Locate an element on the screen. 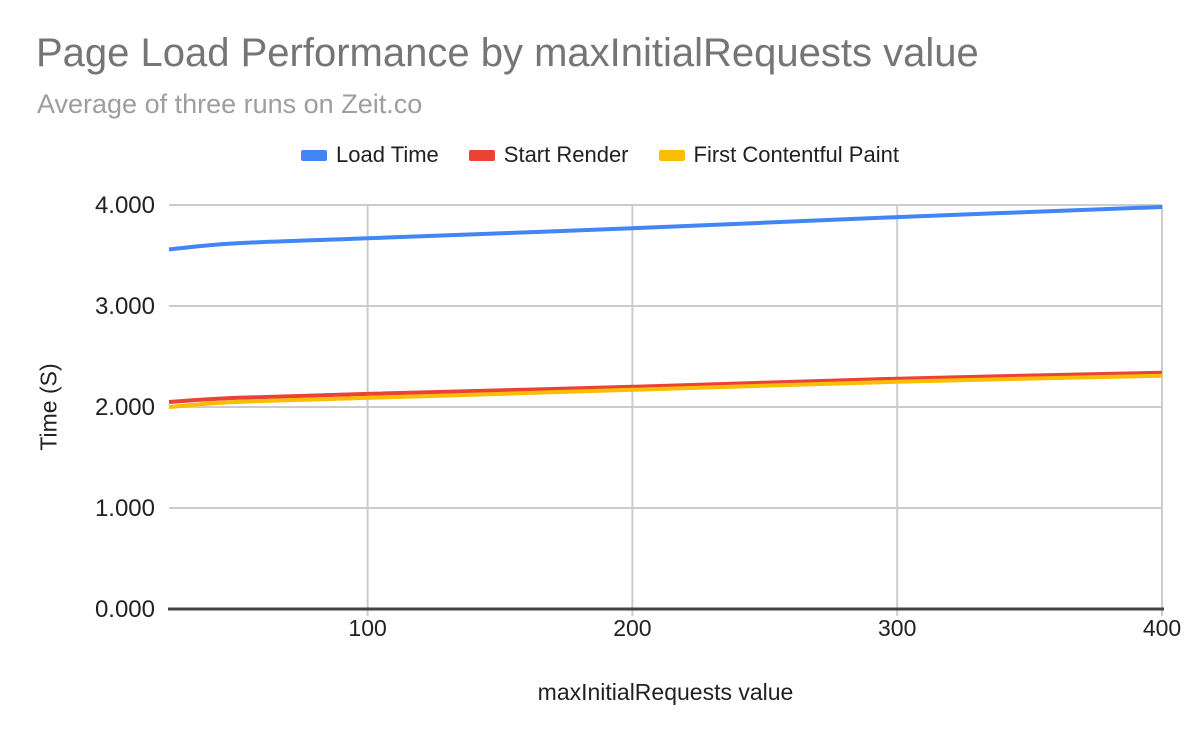 The width and height of the screenshot is (1200, 742). legend-item-start-render: Start Render is located at coordinates (548, 155).